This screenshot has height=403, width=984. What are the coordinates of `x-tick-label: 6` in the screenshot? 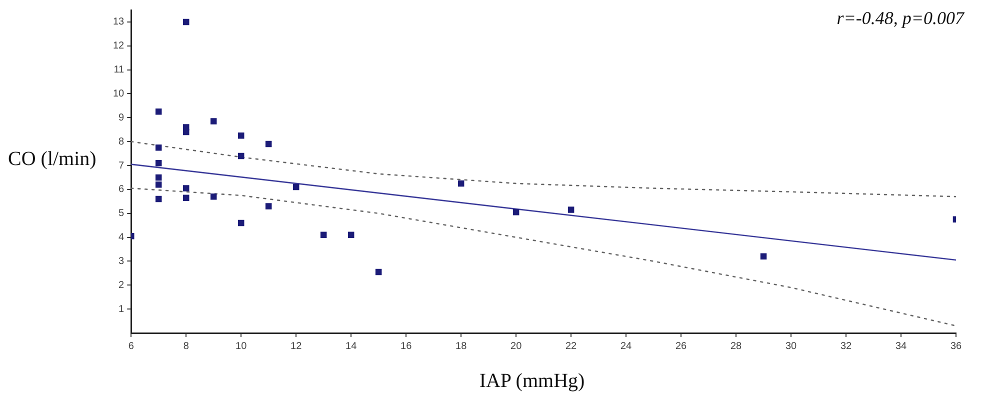 It's located at (131, 346).